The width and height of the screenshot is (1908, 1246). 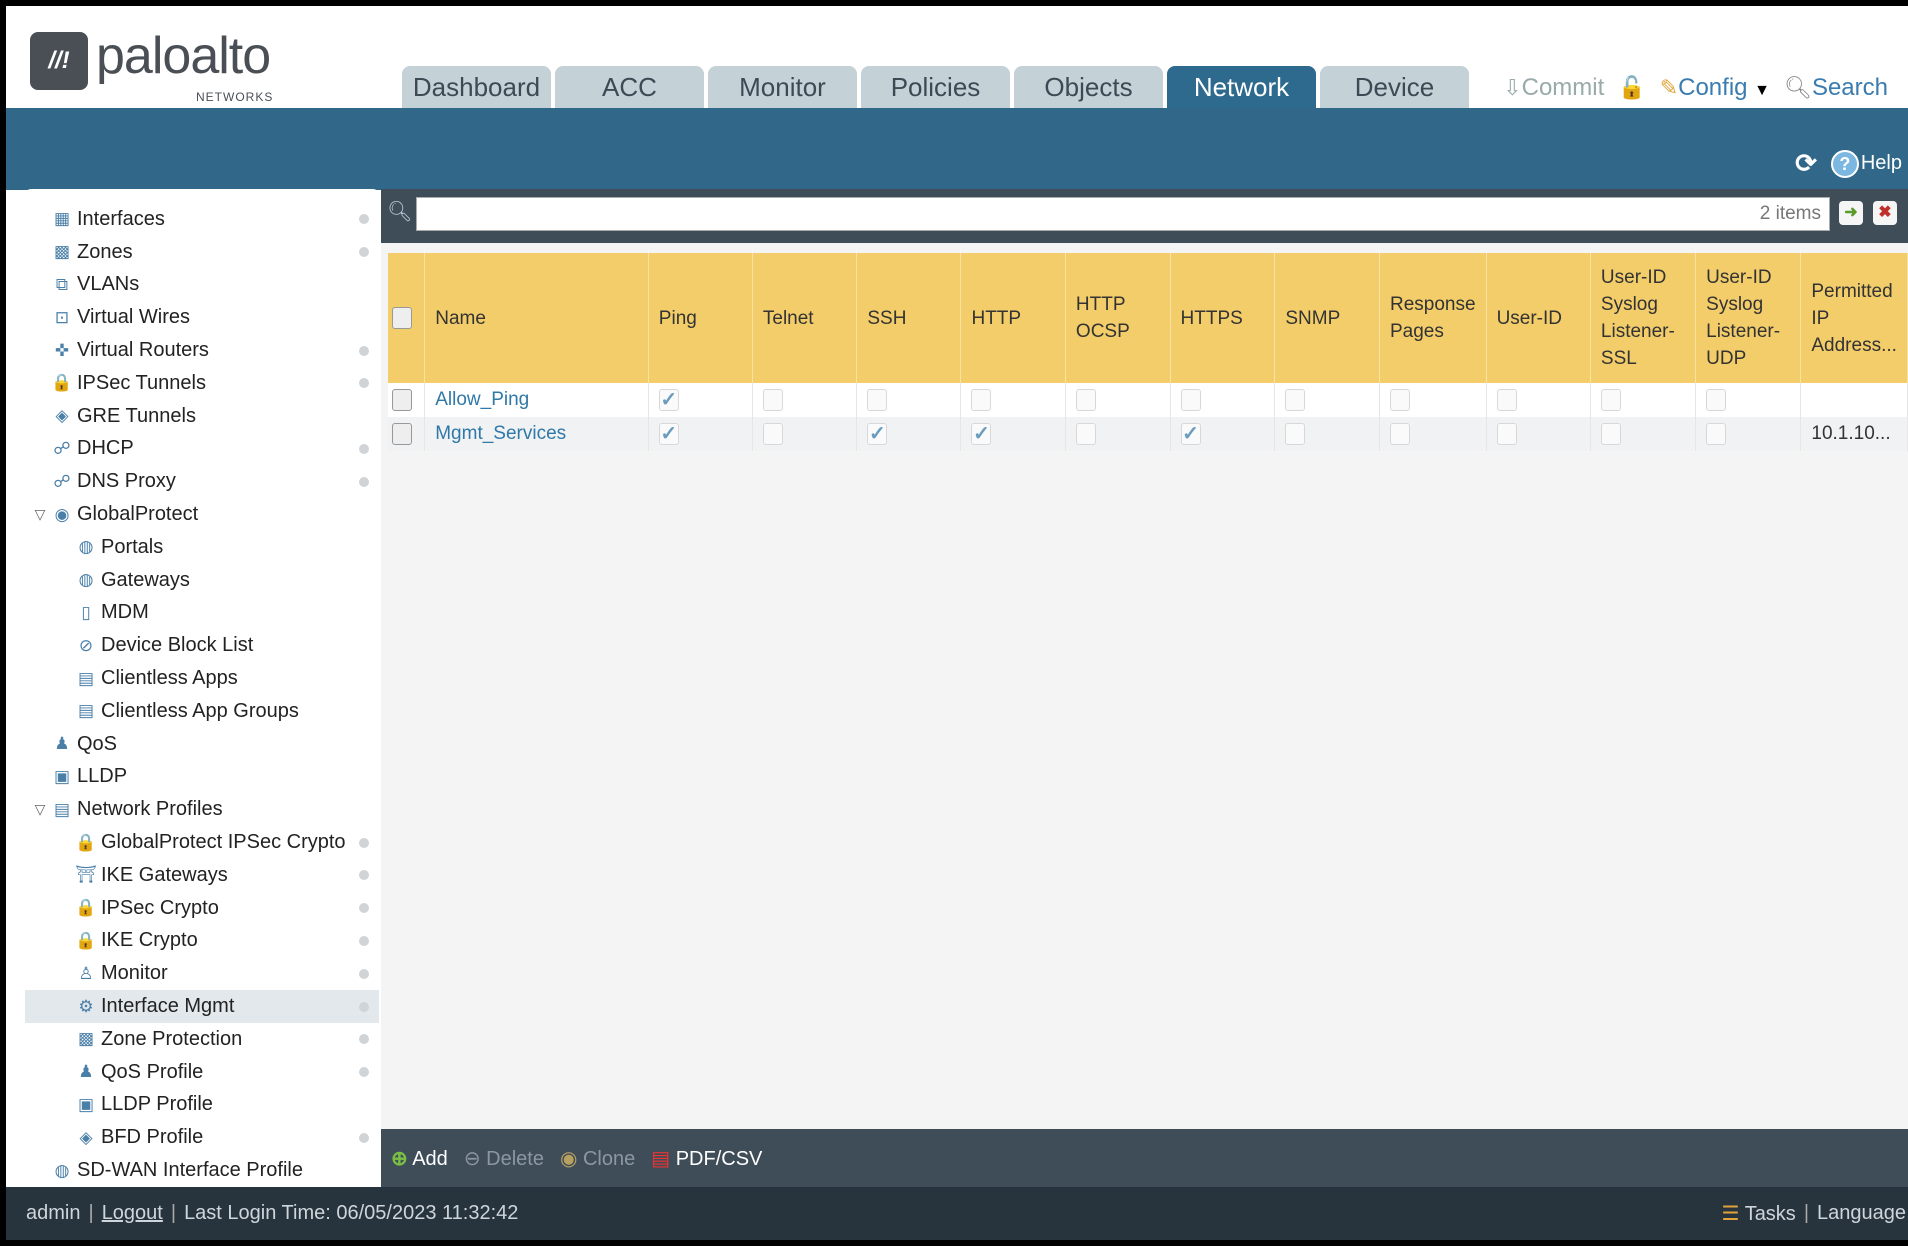 I want to click on sidebar-item-ipsec-tunnels: 🔒 IPSec Tunnels, so click(x=202, y=383).